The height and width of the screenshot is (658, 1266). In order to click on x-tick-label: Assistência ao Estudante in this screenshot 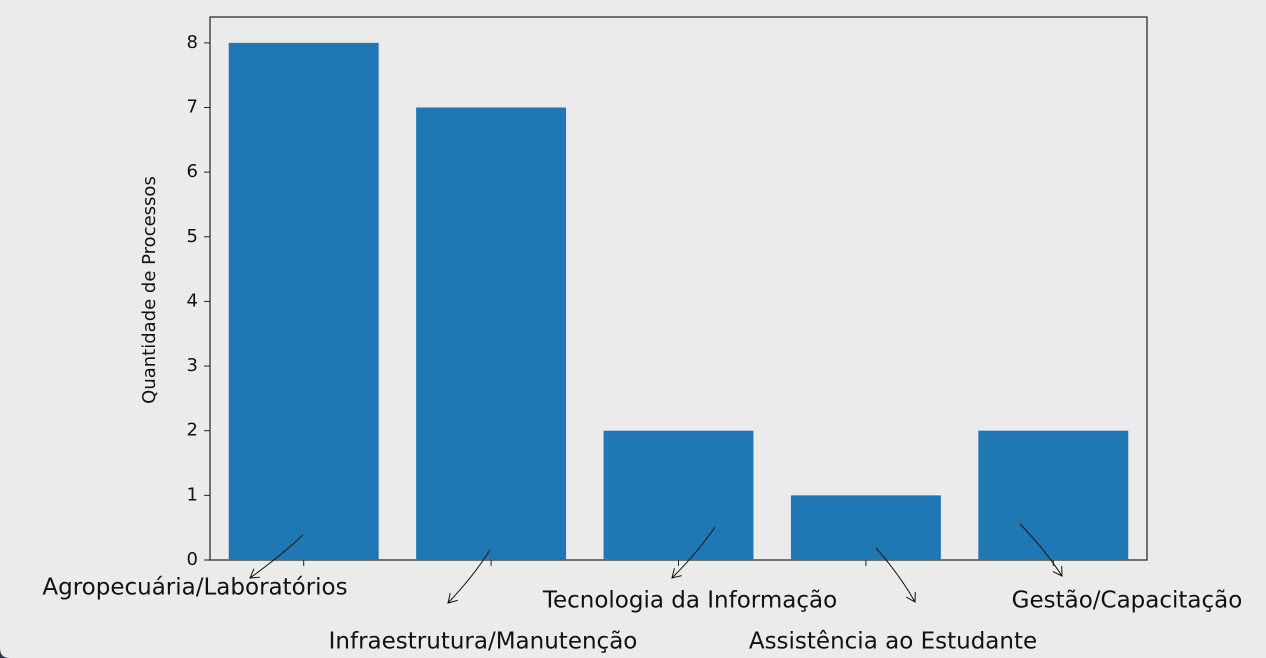, I will do `click(893, 642)`.